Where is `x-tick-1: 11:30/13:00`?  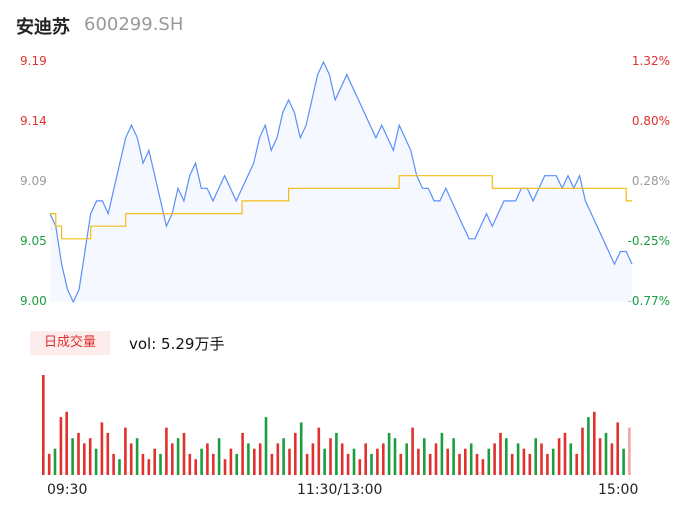 x-tick-1: 11:30/13:00 is located at coordinates (340, 490).